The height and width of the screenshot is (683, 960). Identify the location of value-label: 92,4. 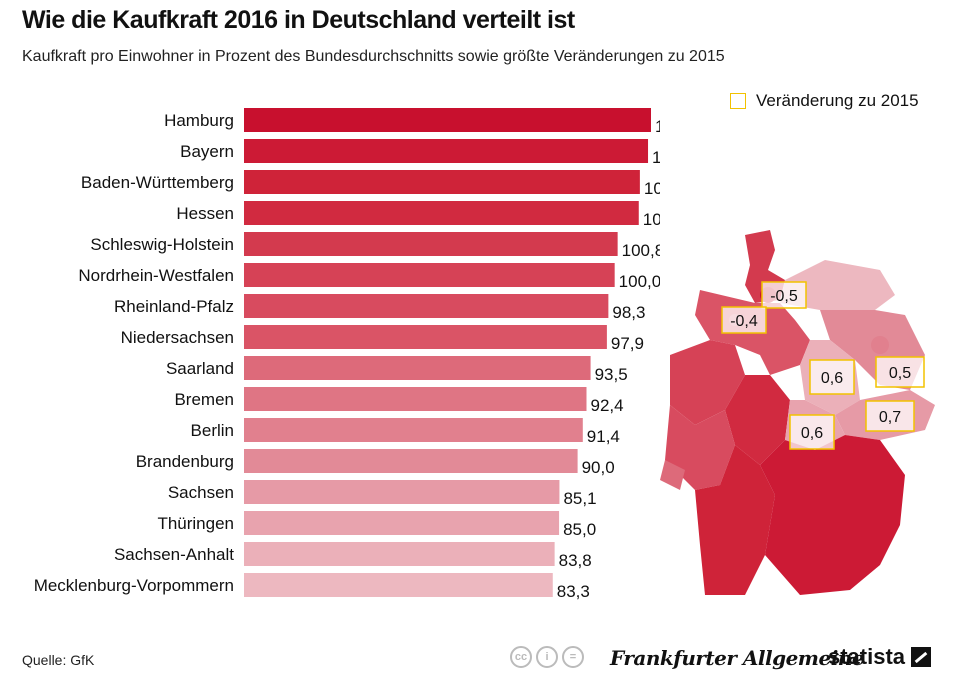
(607, 405).